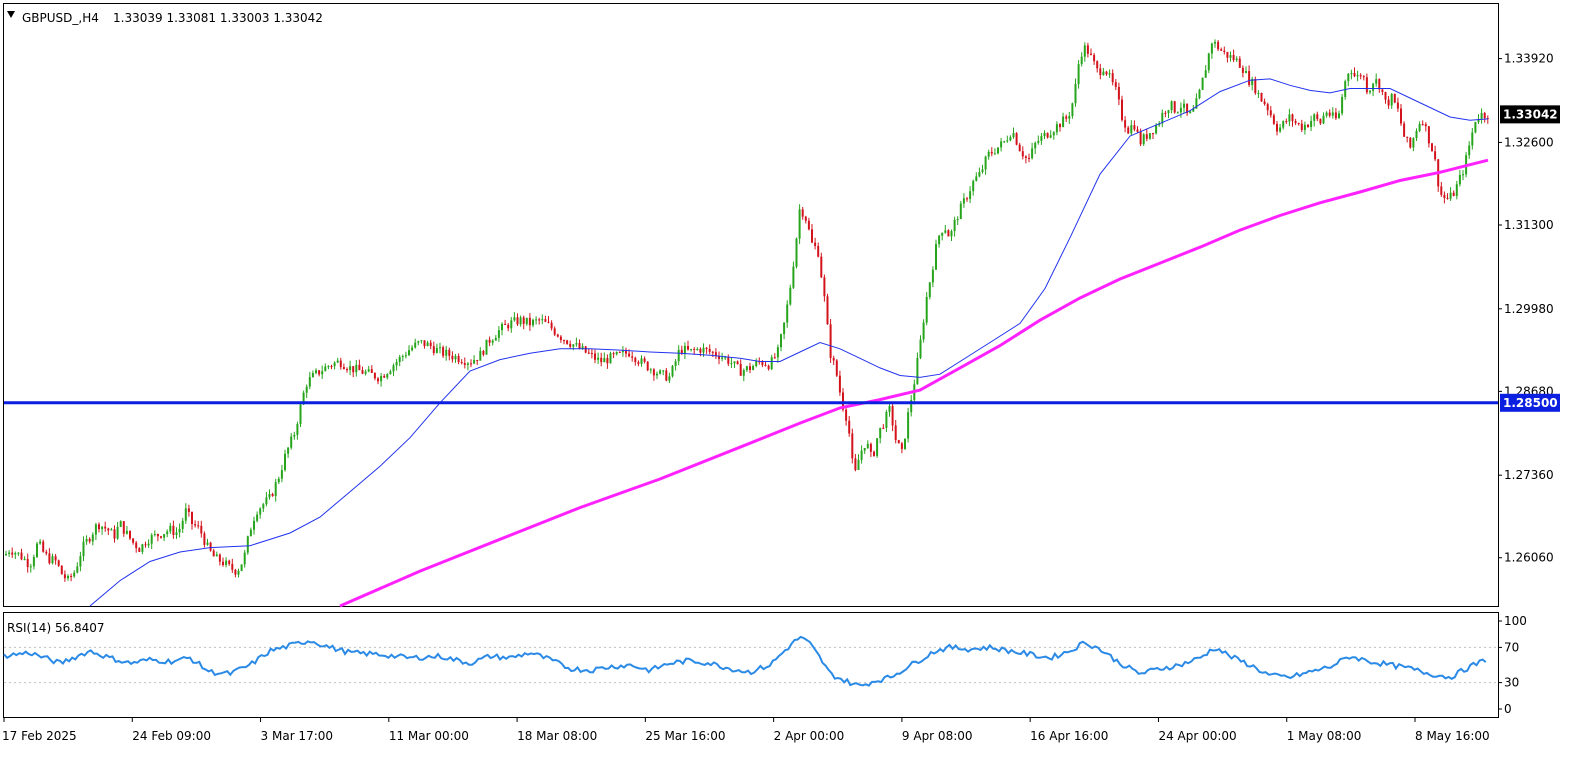 Image resolution: width=1582 pixels, height=759 pixels. I want to click on rsi-pane, so click(751, 665).